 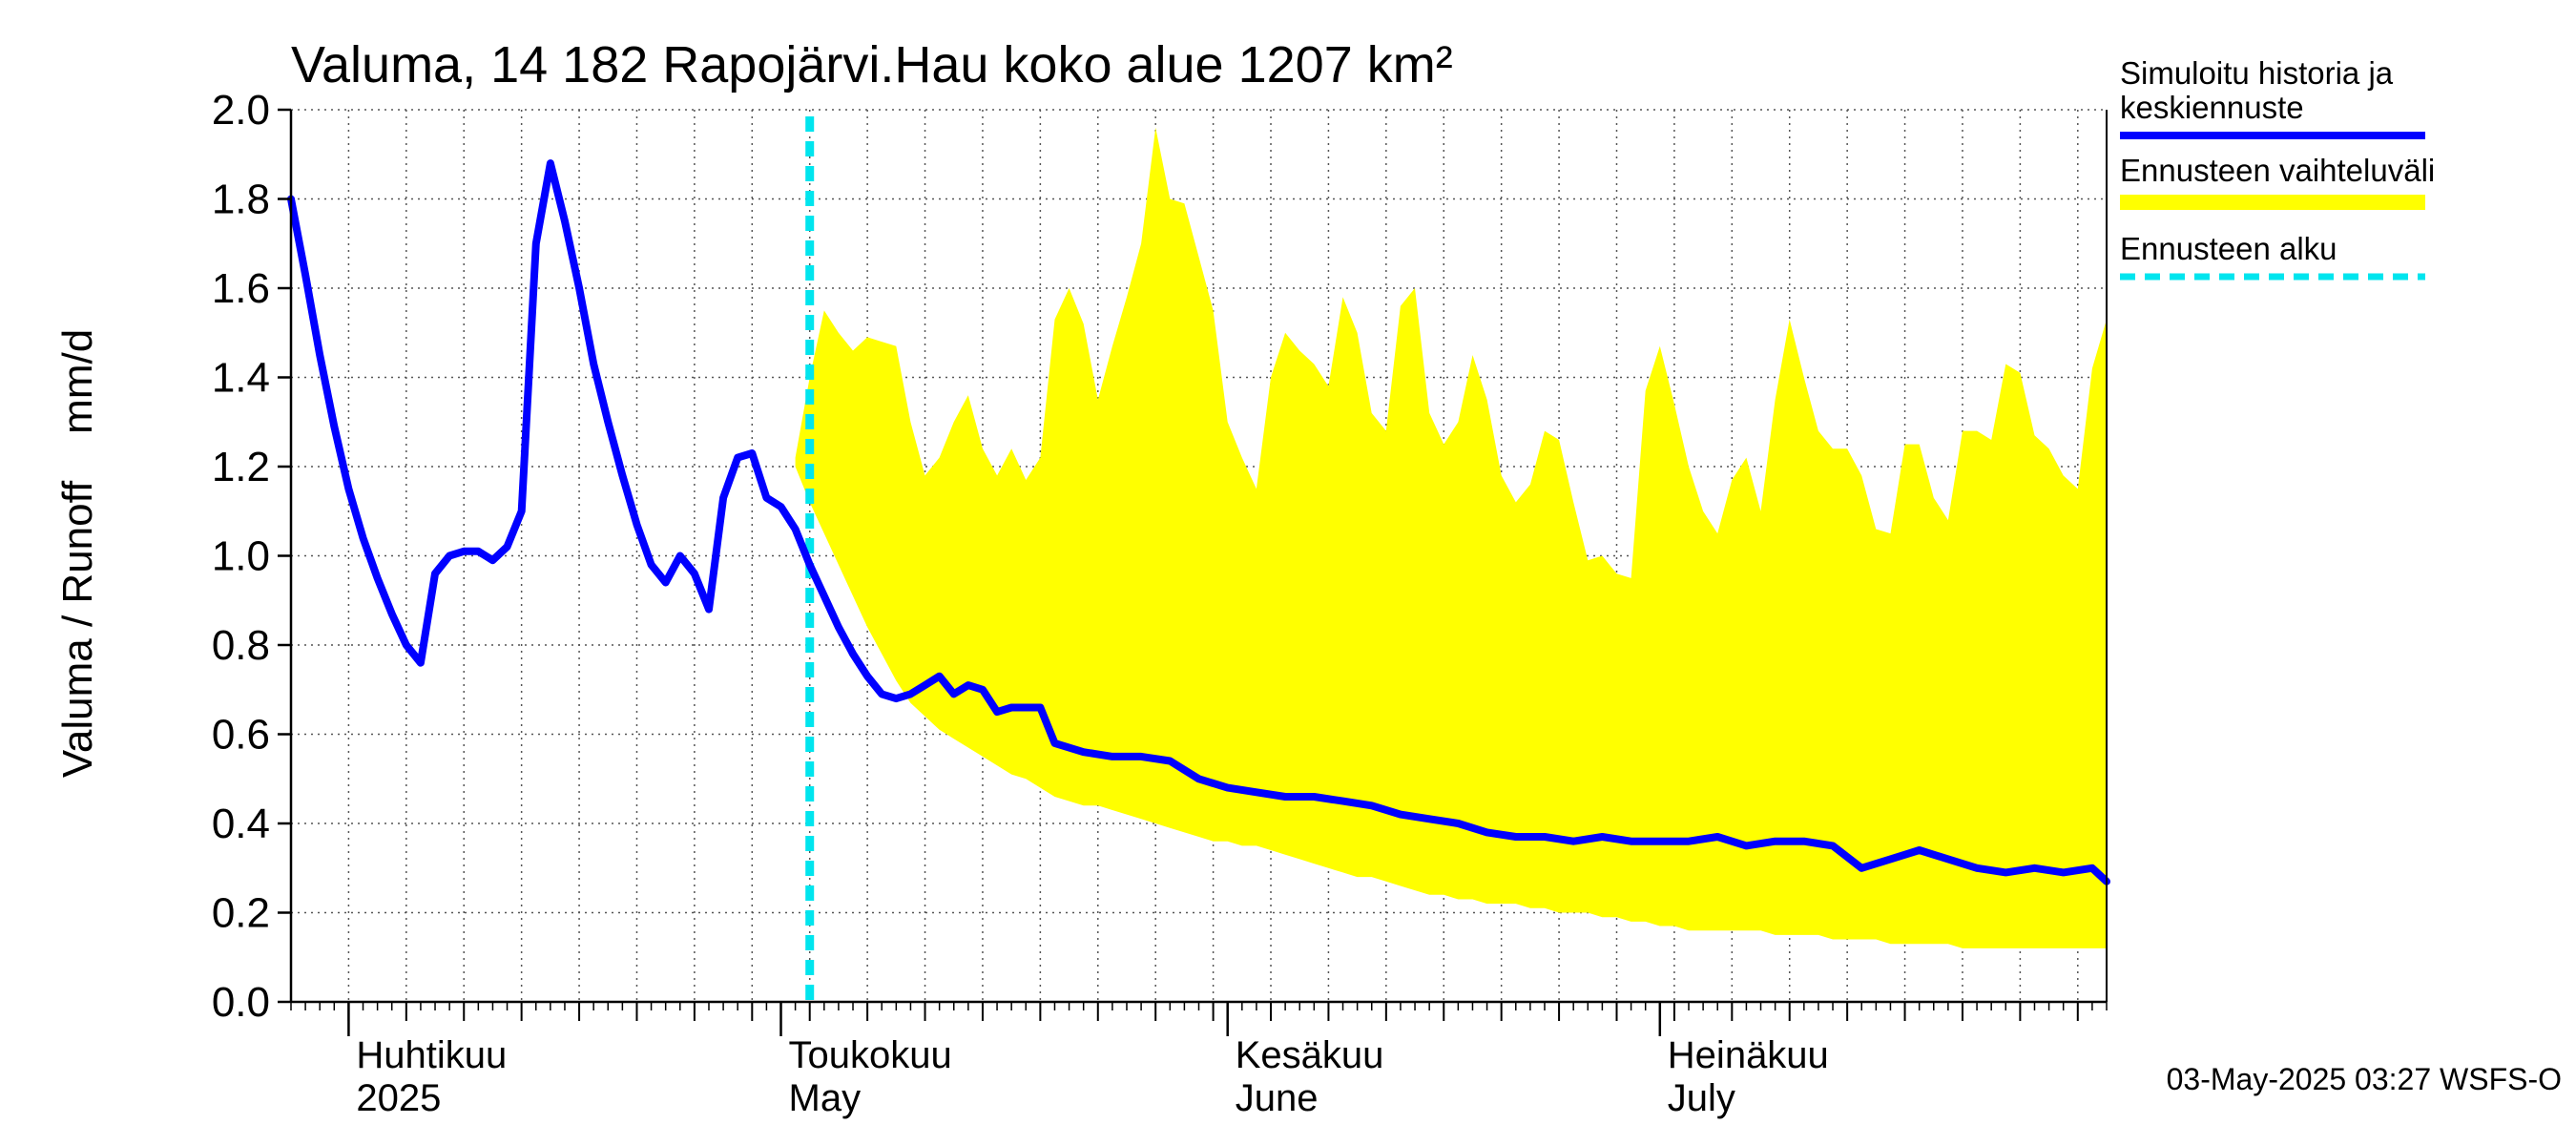 What do you see at coordinates (2257, 73) in the screenshot?
I see `legend-label: Simuloitu historia ja` at bounding box center [2257, 73].